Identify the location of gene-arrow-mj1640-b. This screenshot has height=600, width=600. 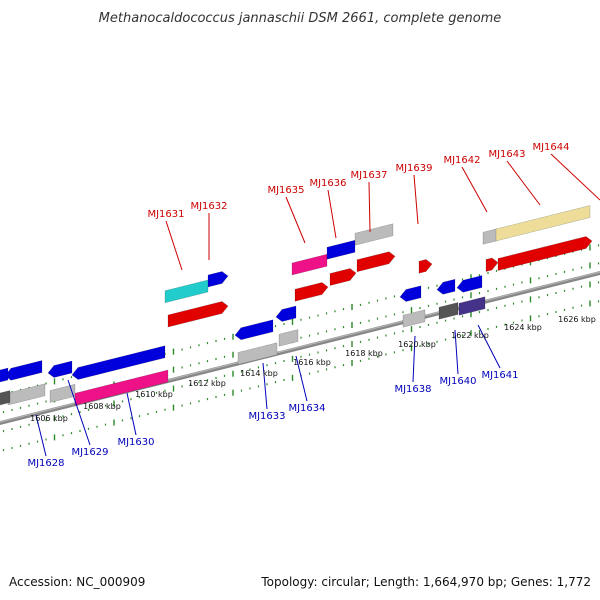
(448, 311).